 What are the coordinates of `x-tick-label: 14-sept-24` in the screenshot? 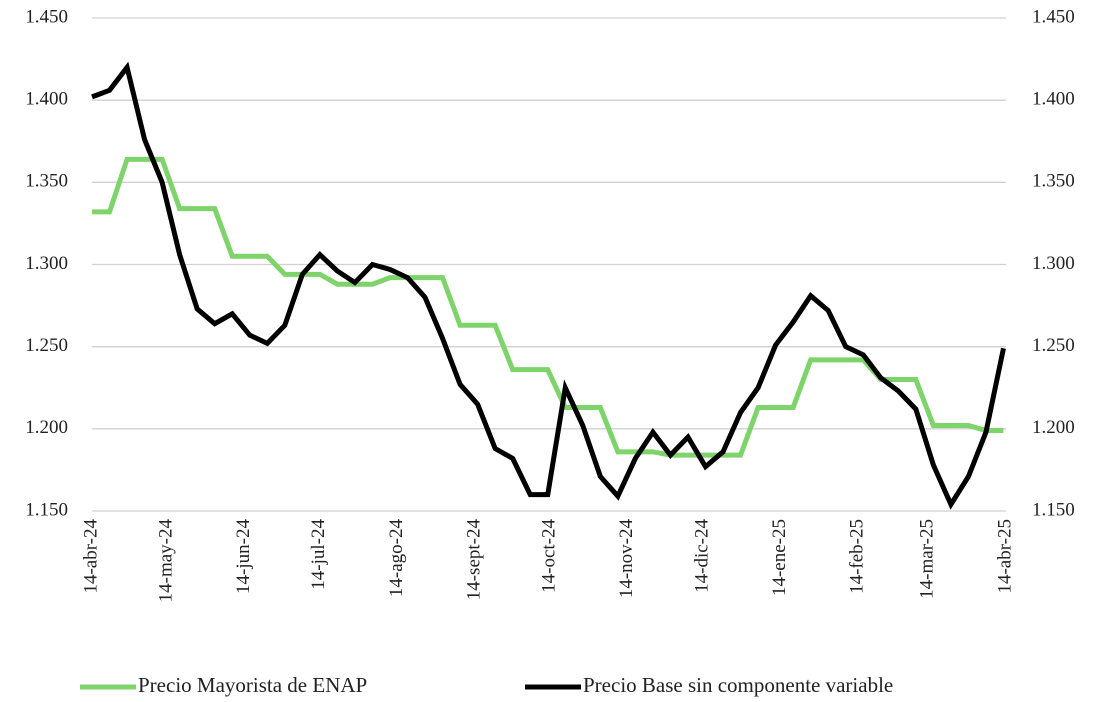 It's located at (473, 560).